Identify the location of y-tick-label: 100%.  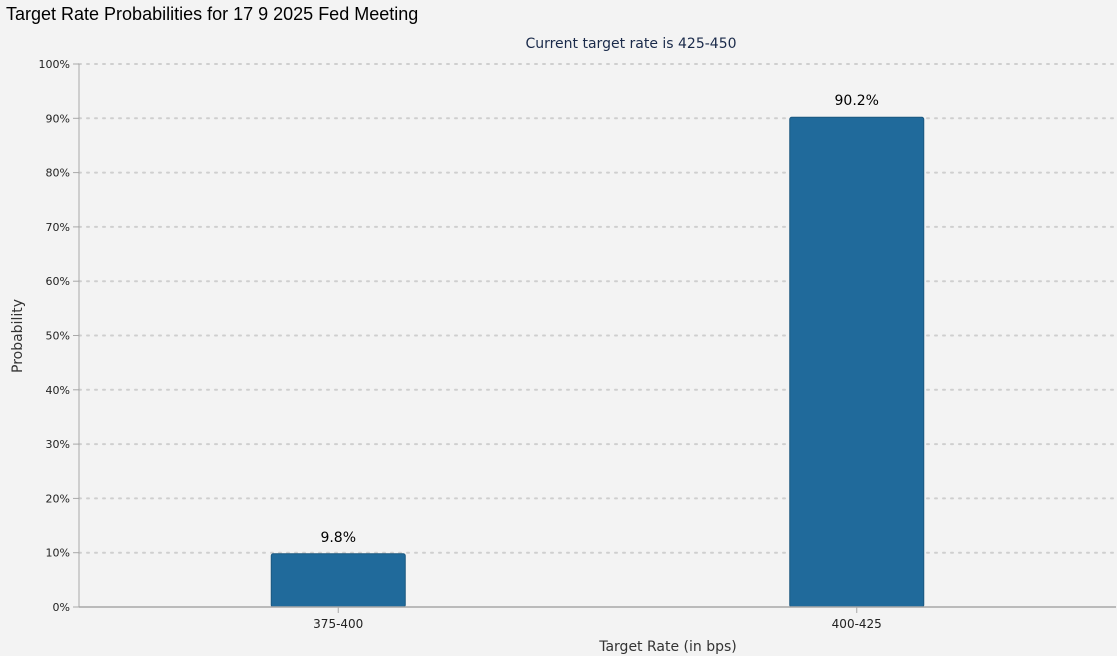
(54, 64).